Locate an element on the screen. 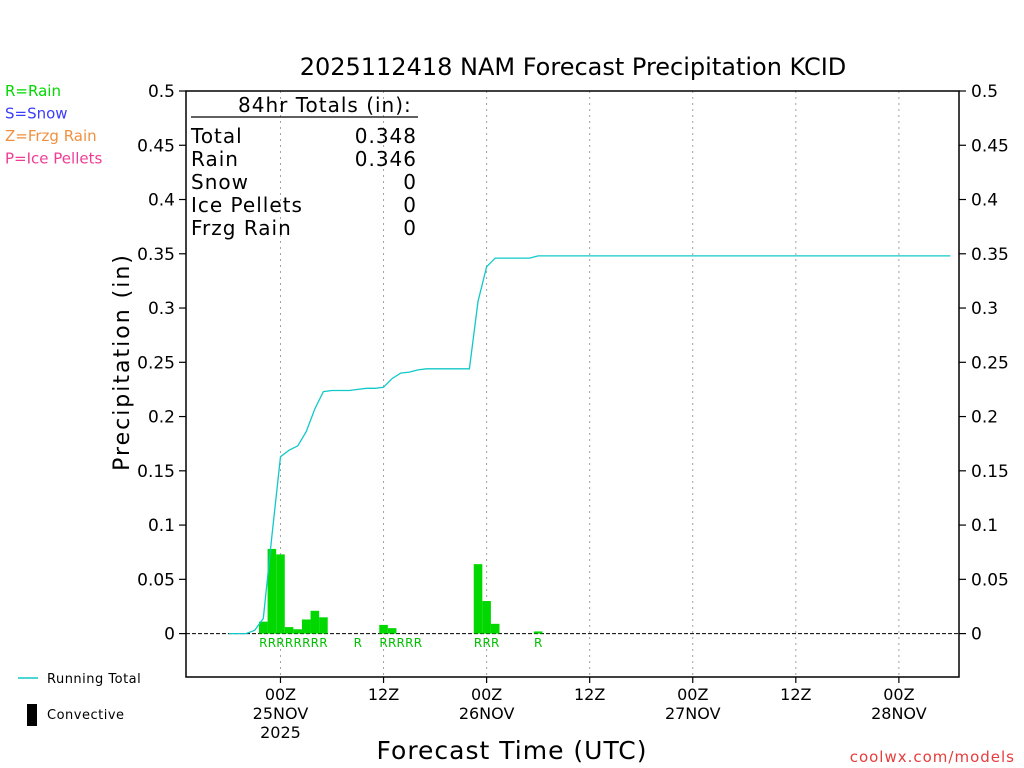  y-tick-label-left: 0.5 is located at coordinates (161, 92).